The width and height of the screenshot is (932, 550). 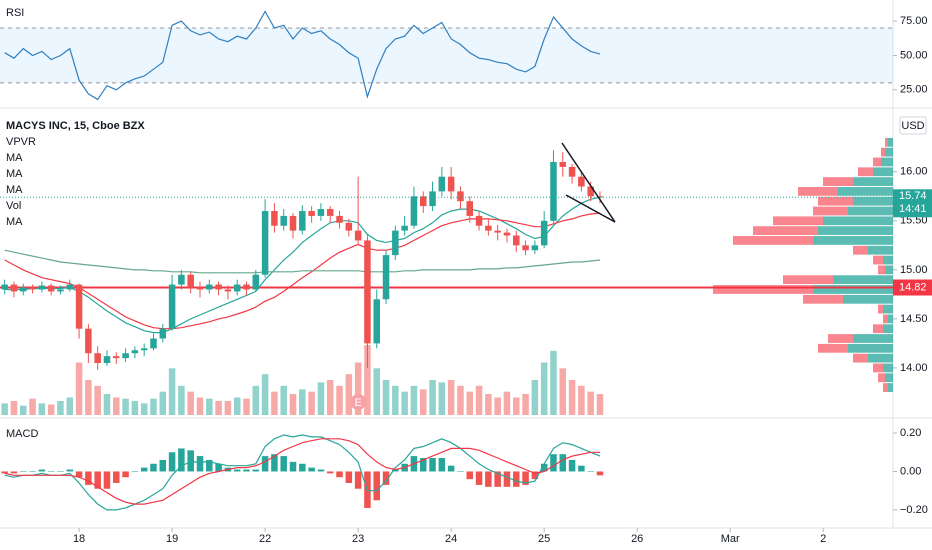 I want to click on x-tick-label: 26, so click(x=637, y=539).